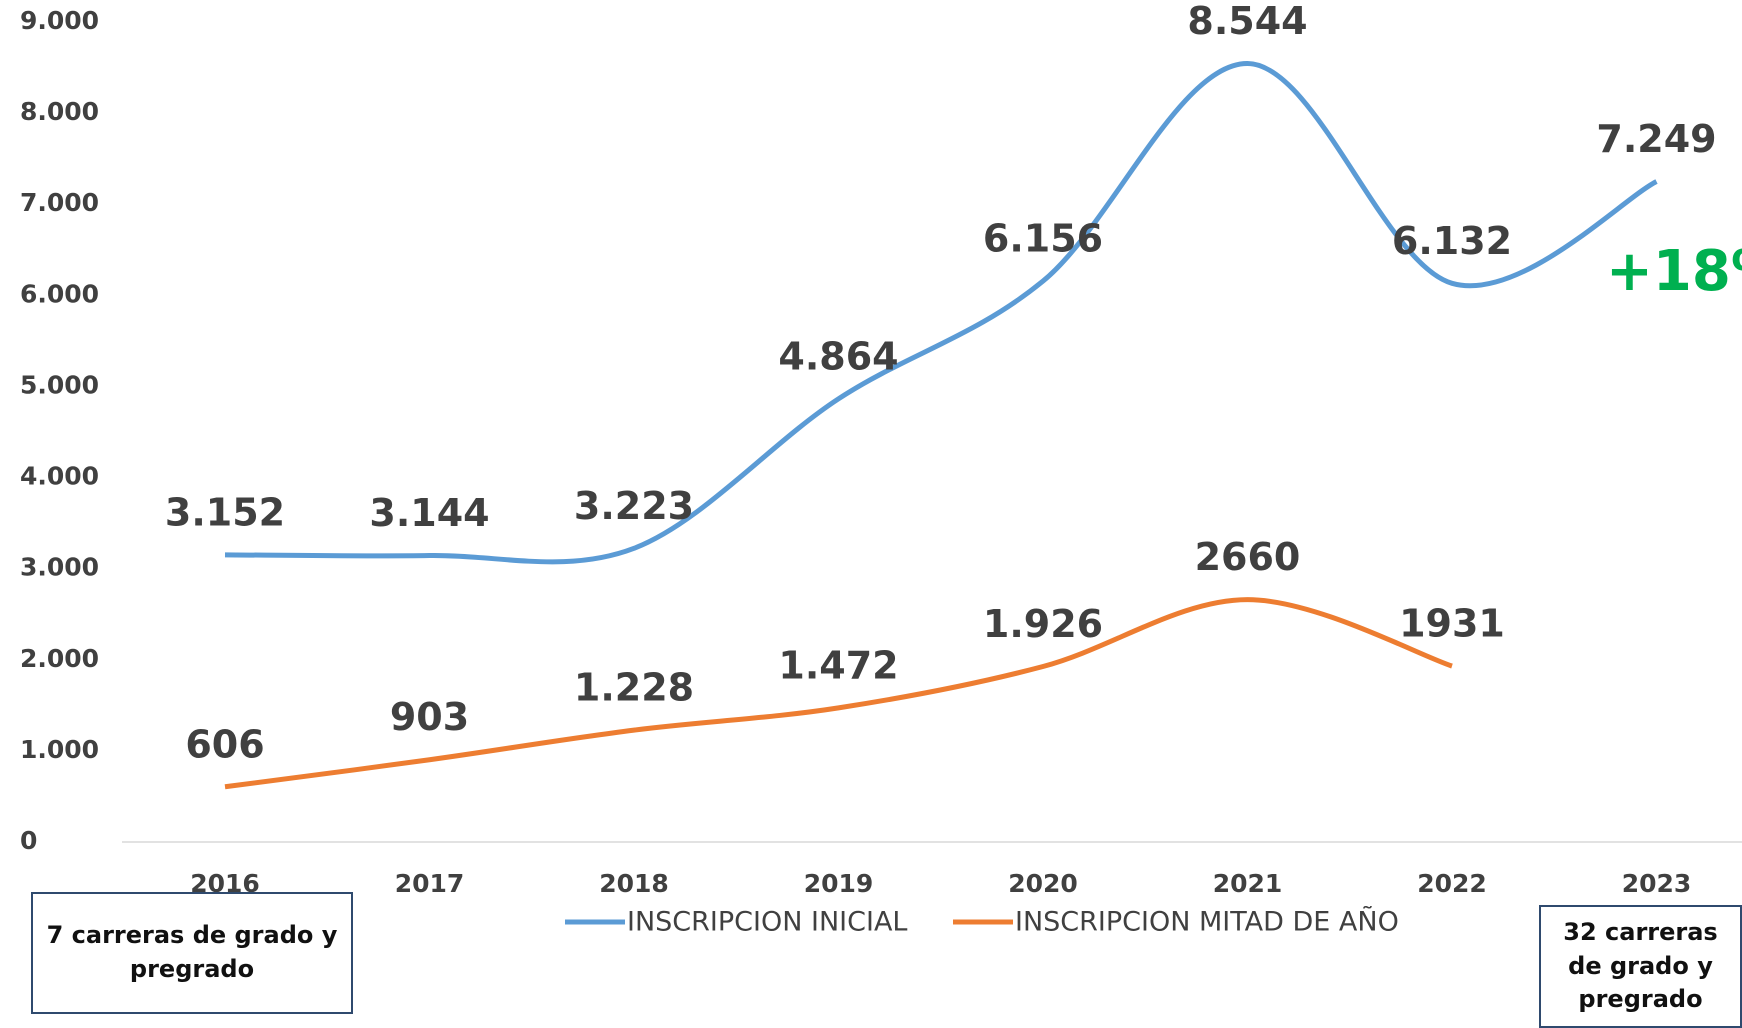 The height and width of the screenshot is (1028, 1742). I want to click on y-tick-label: 9.000, so click(59, 20).